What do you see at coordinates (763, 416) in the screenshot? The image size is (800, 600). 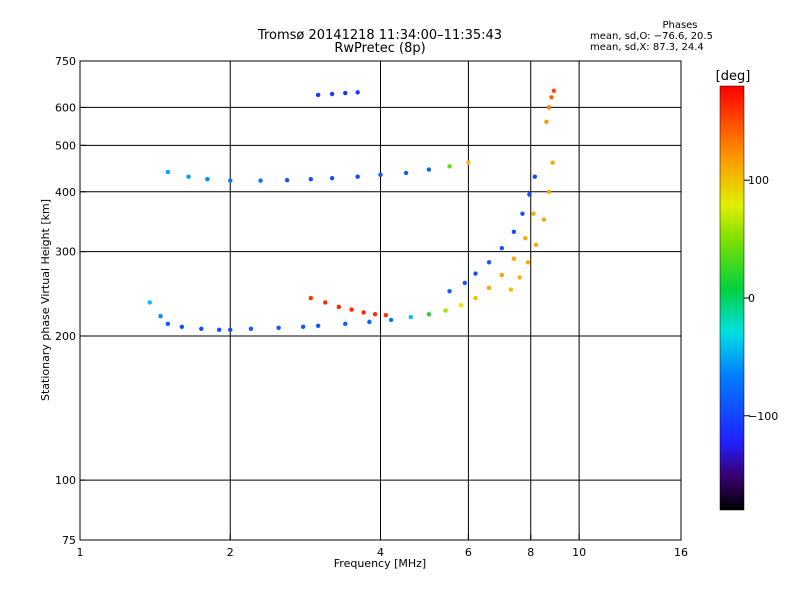 I see `colorbar-tick-label: −100` at bounding box center [763, 416].